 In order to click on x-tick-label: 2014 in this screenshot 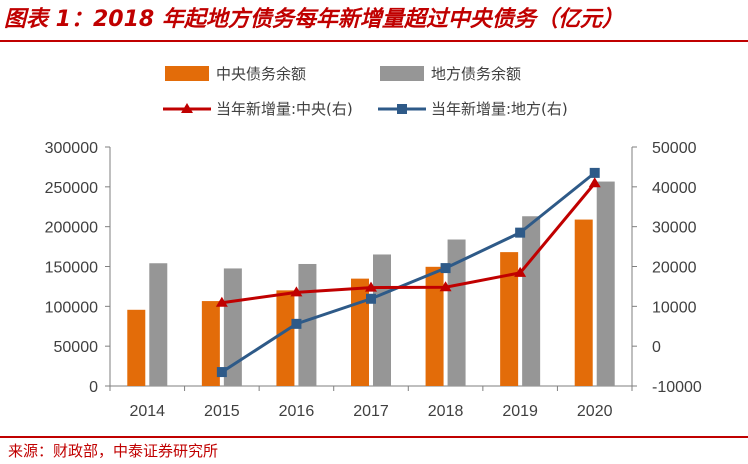, I will do `click(147, 411)`.